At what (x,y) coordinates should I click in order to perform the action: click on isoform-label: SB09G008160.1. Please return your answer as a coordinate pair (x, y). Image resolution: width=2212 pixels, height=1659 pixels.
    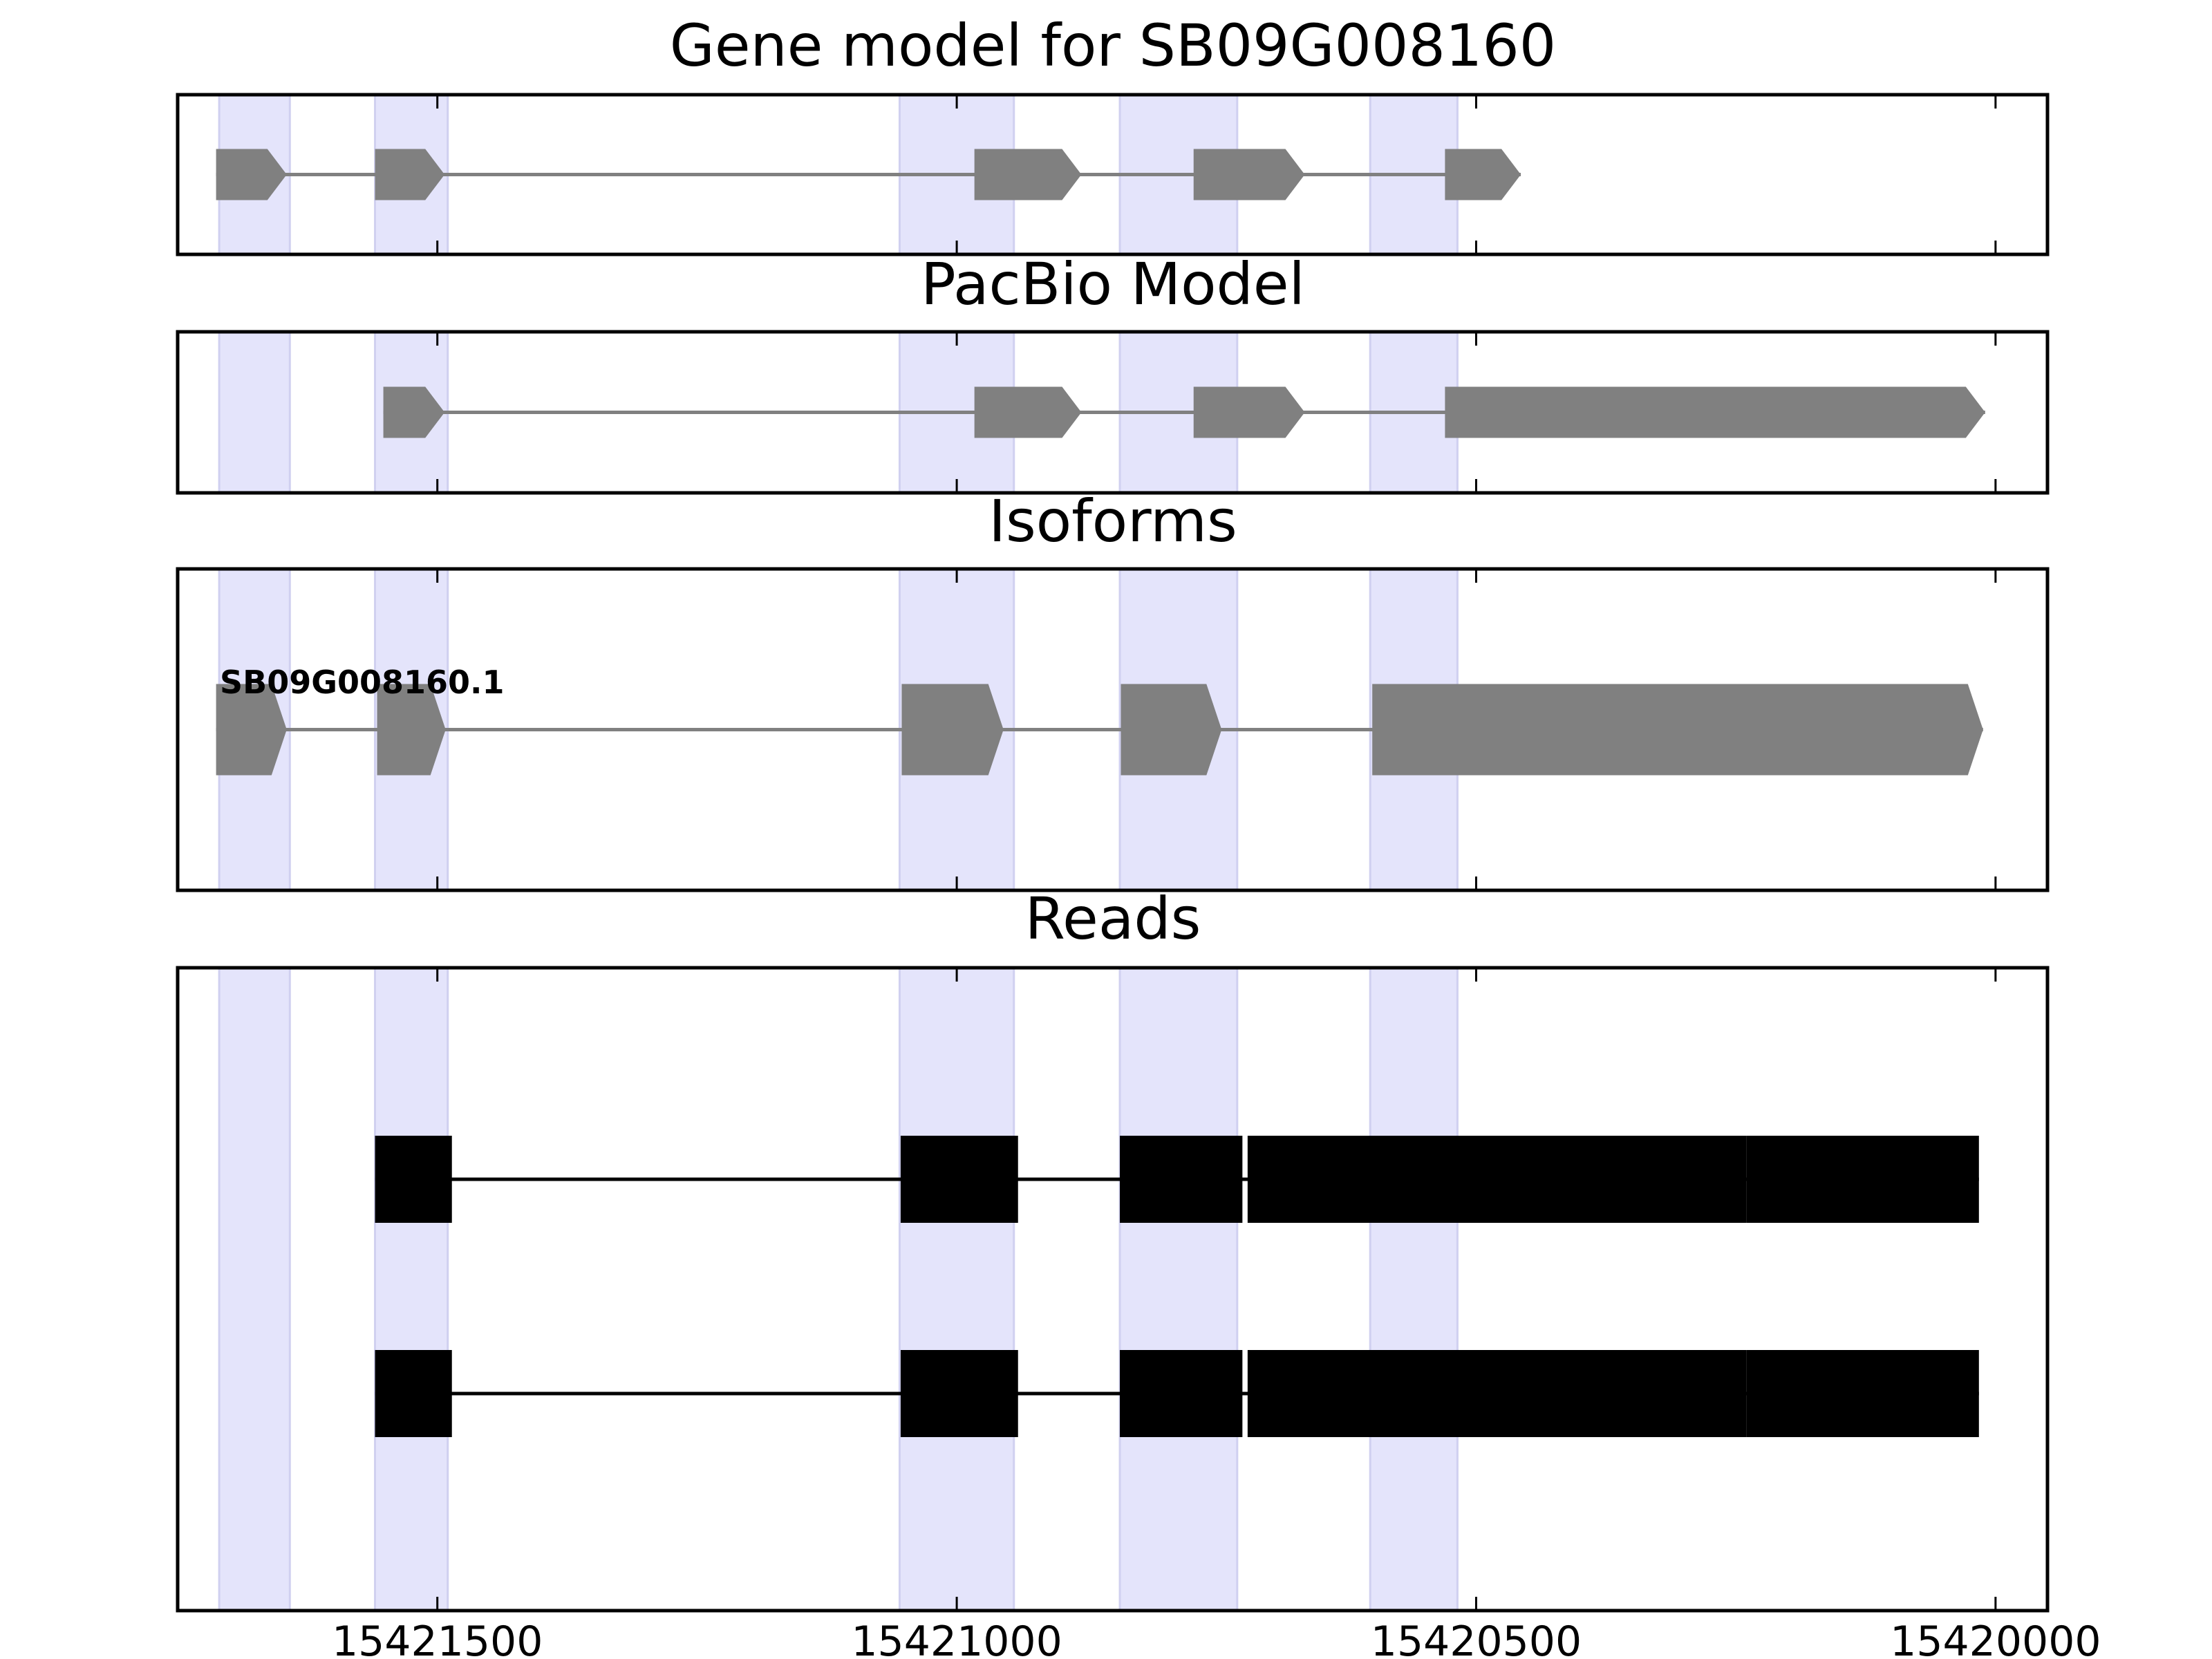
    Looking at the image, I should click on (362, 682).